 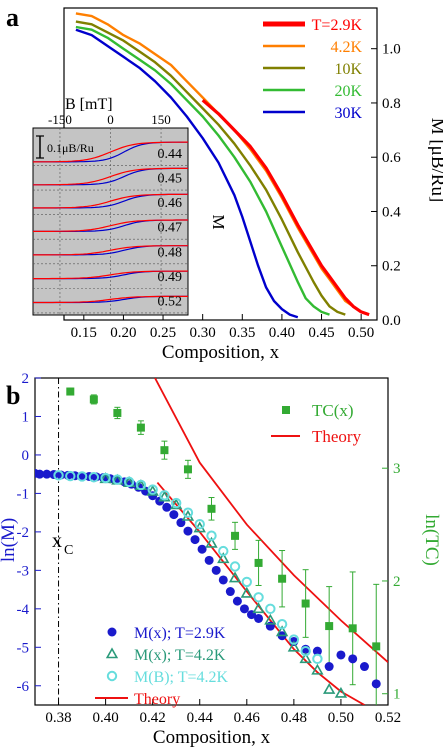 What do you see at coordinates (321, 333) in the screenshot?
I see `x-tick-label: 0.45` at bounding box center [321, 333].